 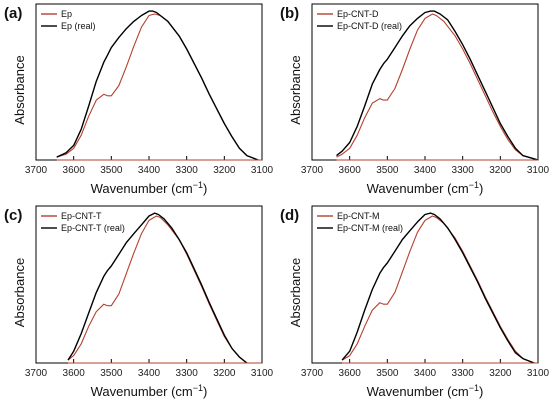 What do you see at coordinates (13, 13) in the screenshot?
I see `panel-label: (a)` at bounding box center [13, 13].